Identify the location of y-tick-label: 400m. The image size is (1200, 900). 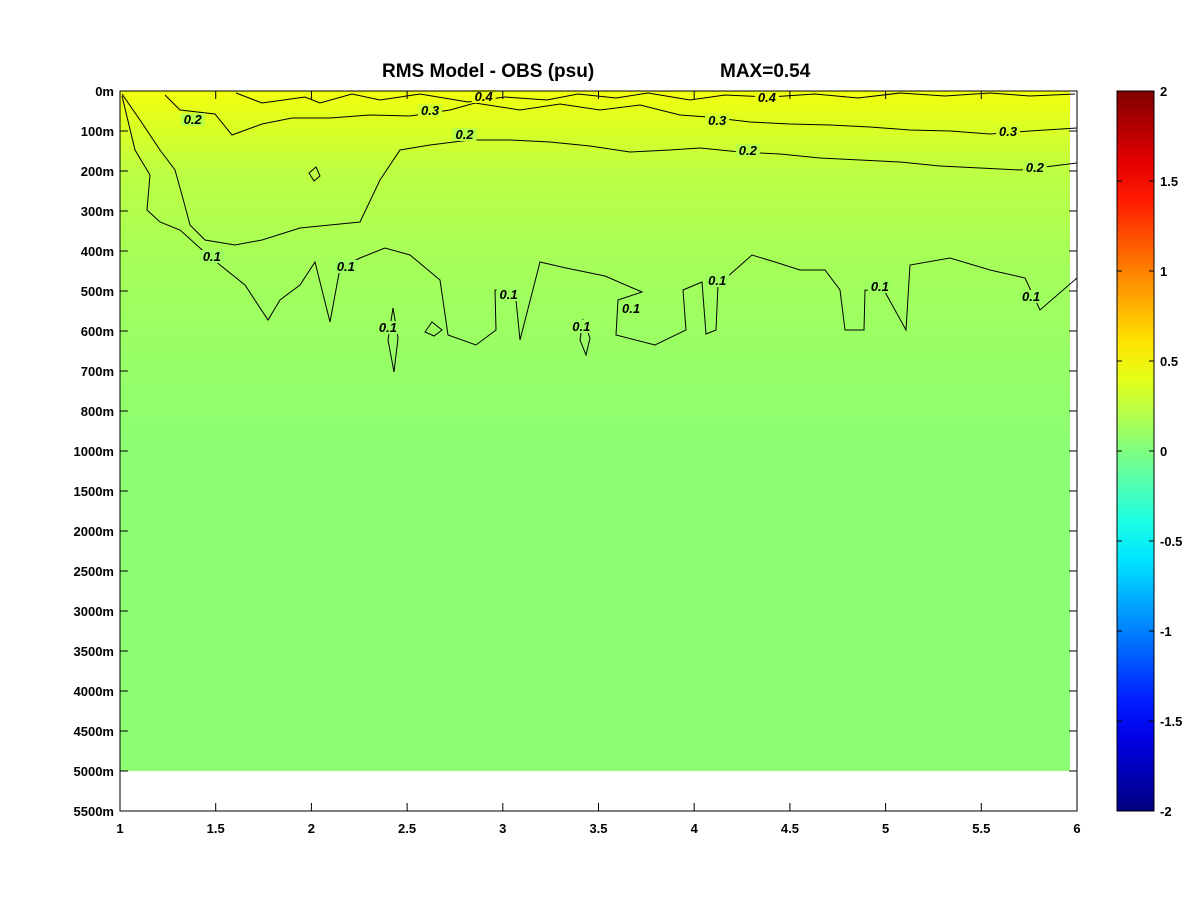
(97, 251).